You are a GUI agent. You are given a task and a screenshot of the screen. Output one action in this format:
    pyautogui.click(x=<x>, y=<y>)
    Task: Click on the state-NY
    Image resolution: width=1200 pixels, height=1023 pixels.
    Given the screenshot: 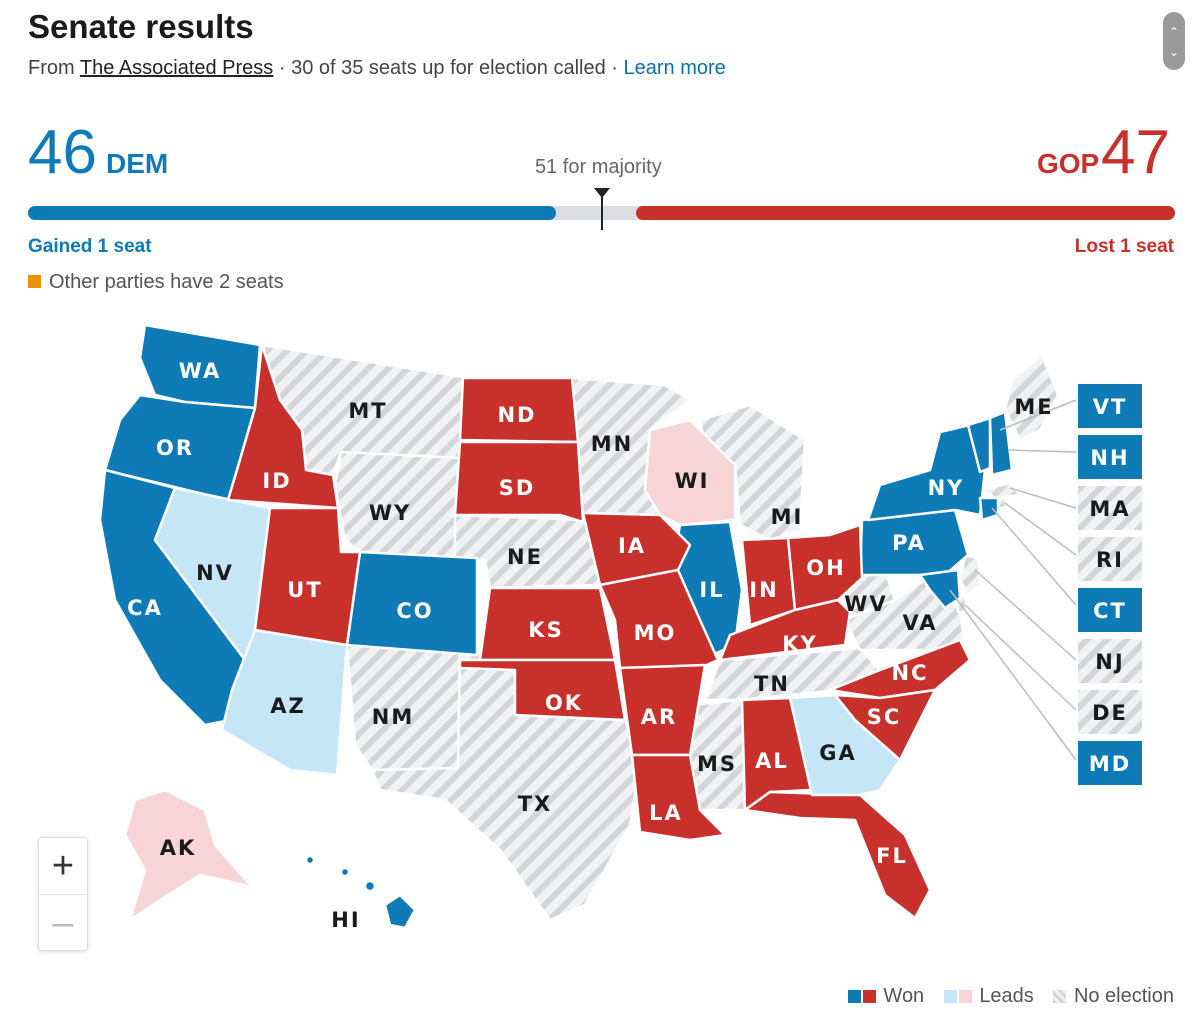 What is the action you would take?
    pyautogui.click(x=926, y=472)
    